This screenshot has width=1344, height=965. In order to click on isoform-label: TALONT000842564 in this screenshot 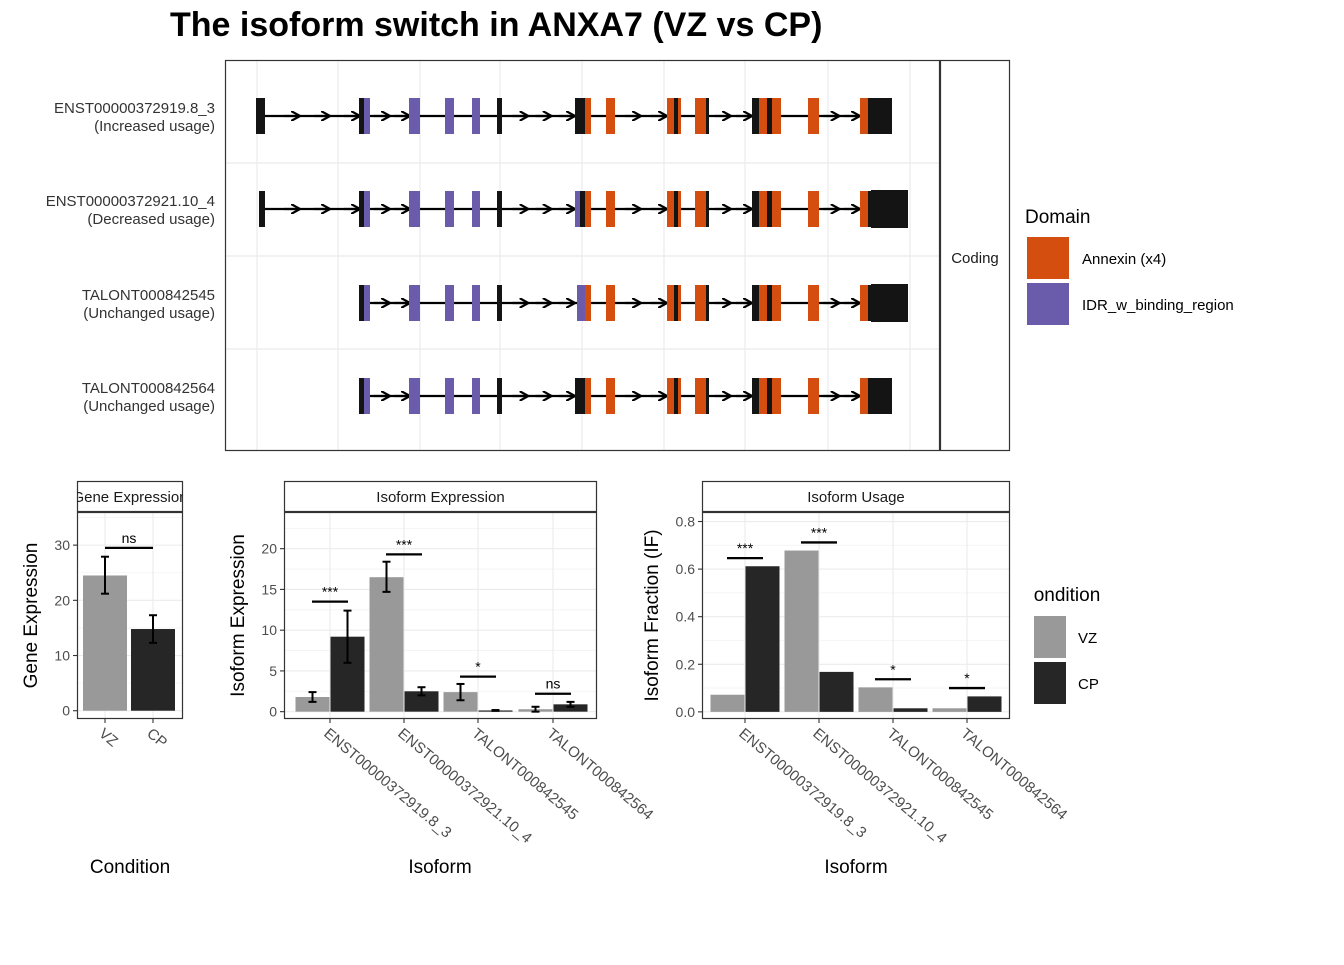, I will do `click(148, 388)`.